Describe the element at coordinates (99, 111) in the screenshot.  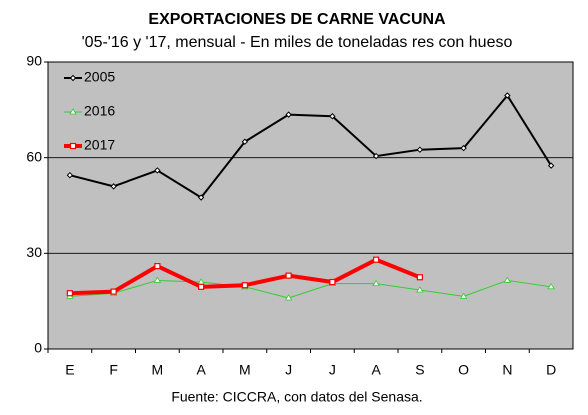
I see `legend-label: 2016` at that location.